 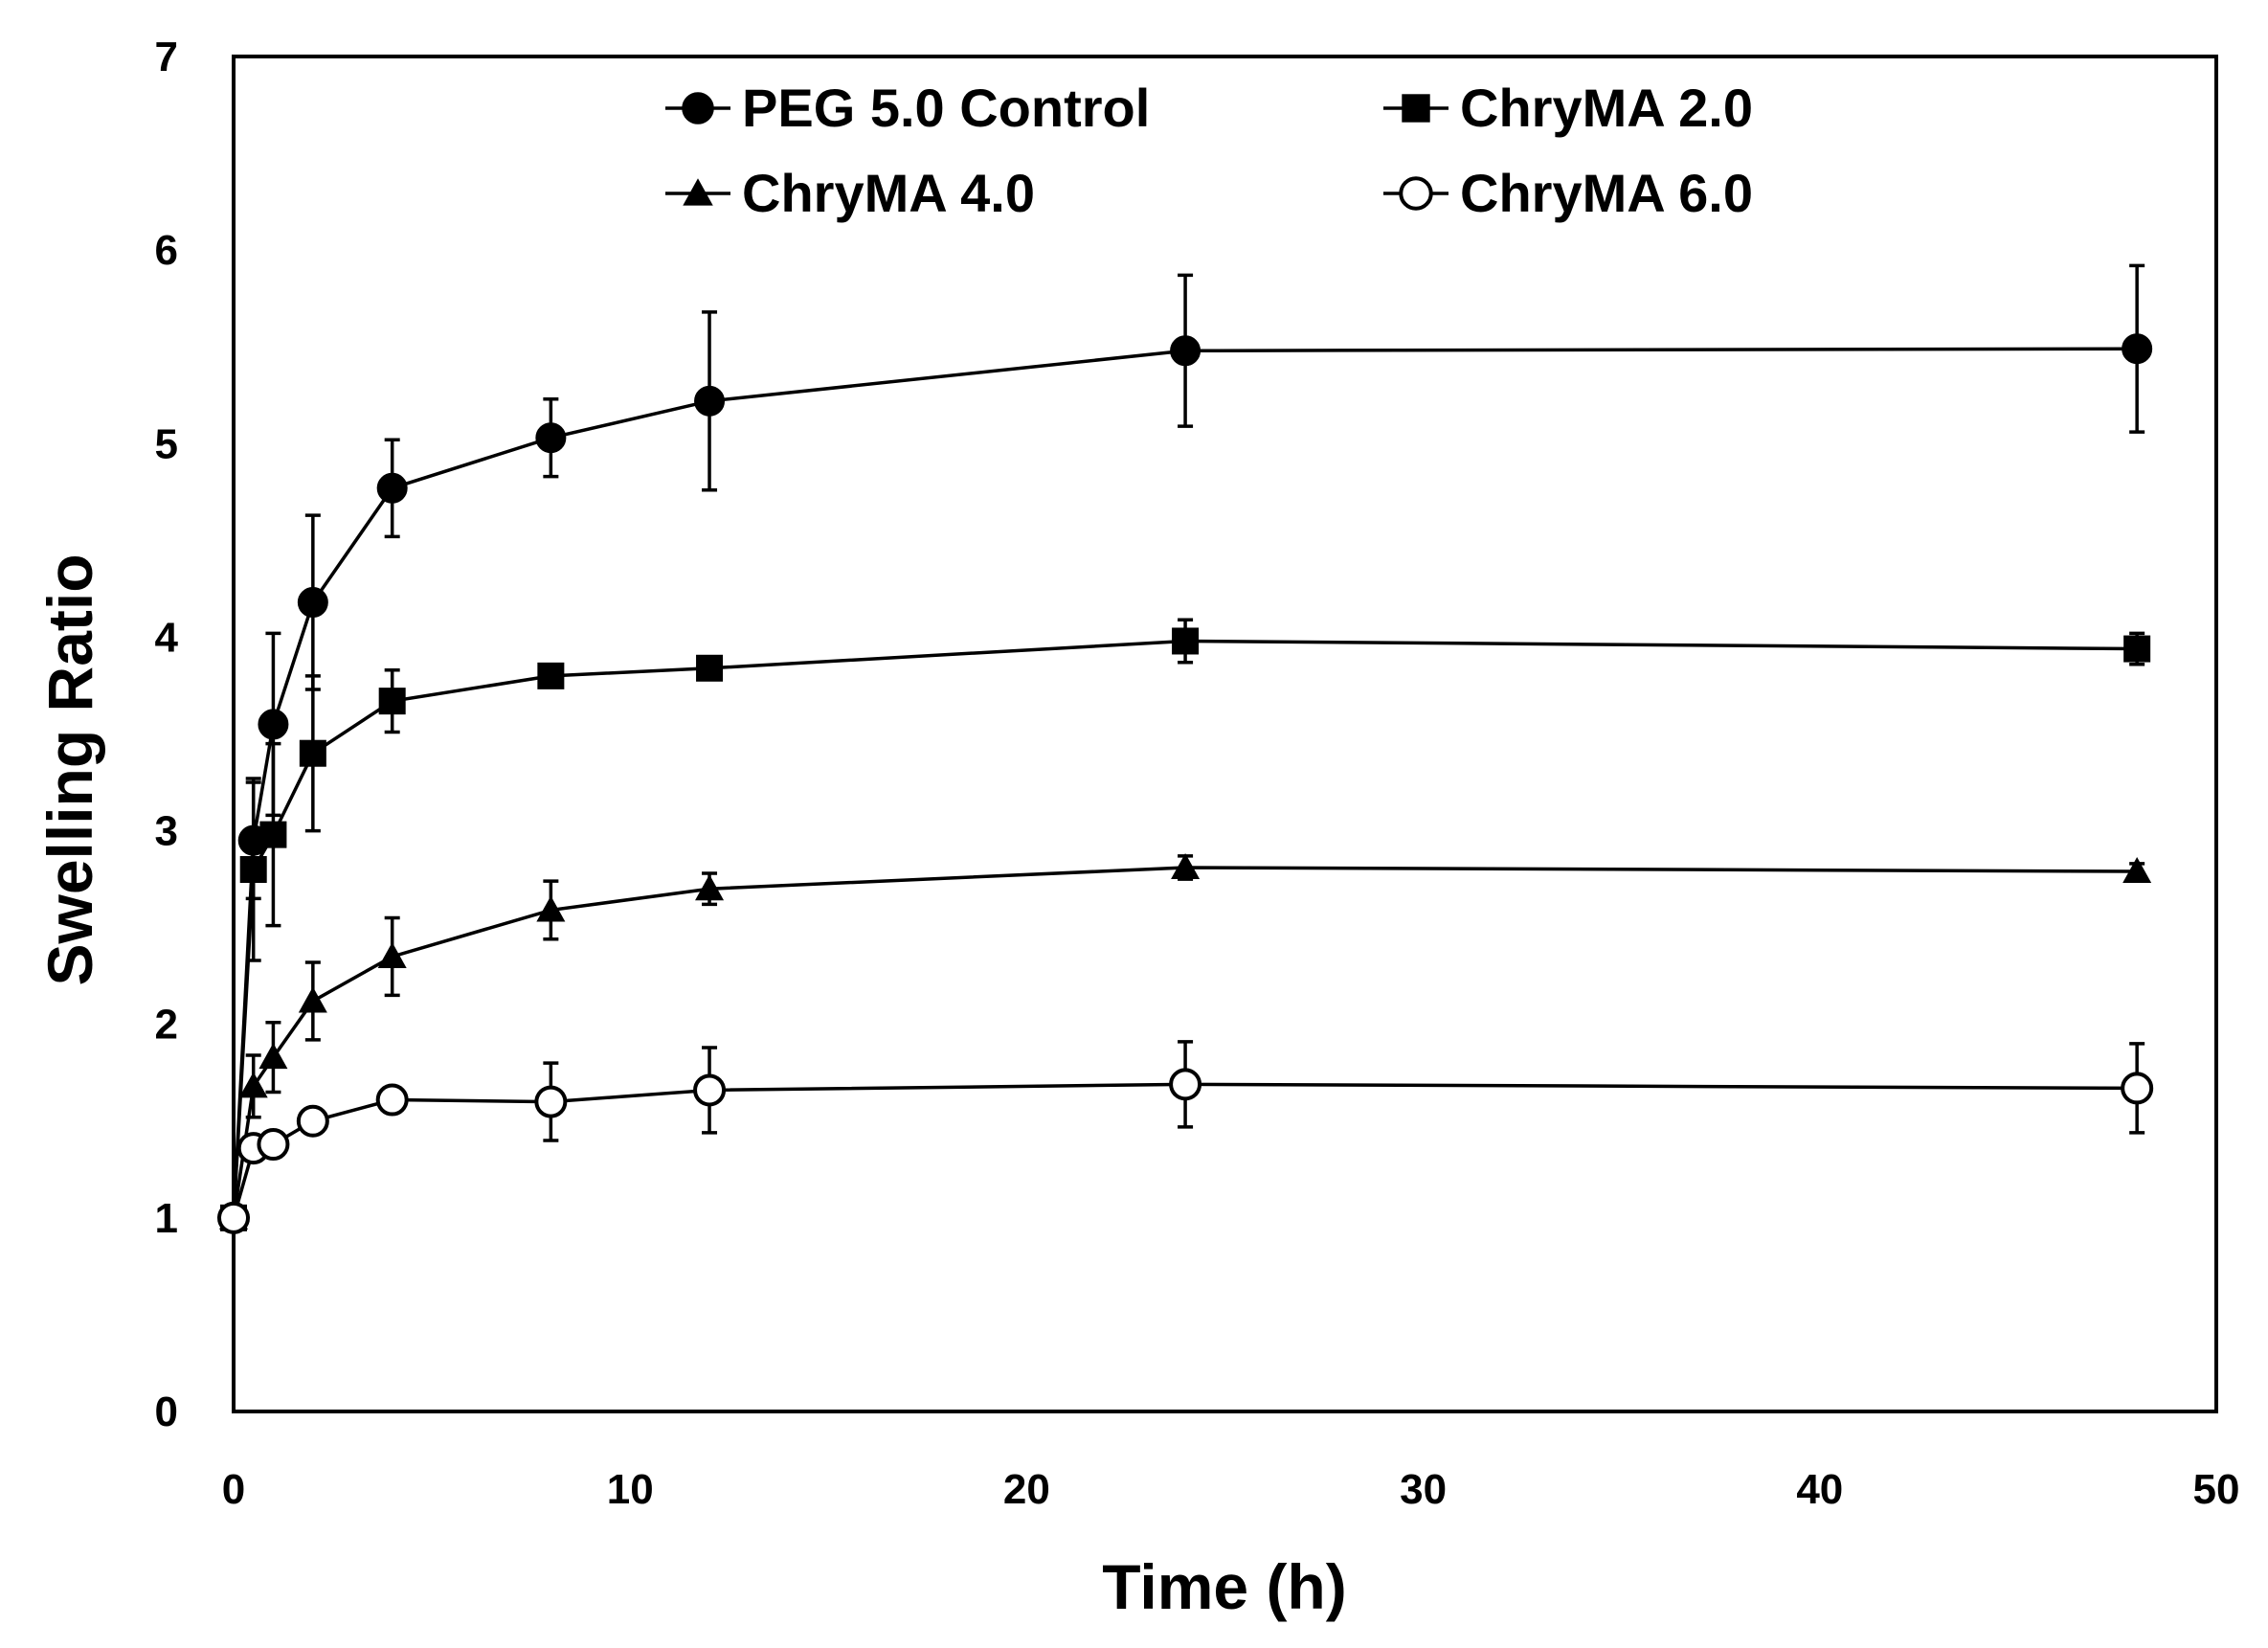 What do you see at coordinates (1606, 108) in the screenshot?
I see `legend-label: ChryMA 2.0` at bounding box center [1606, 108].